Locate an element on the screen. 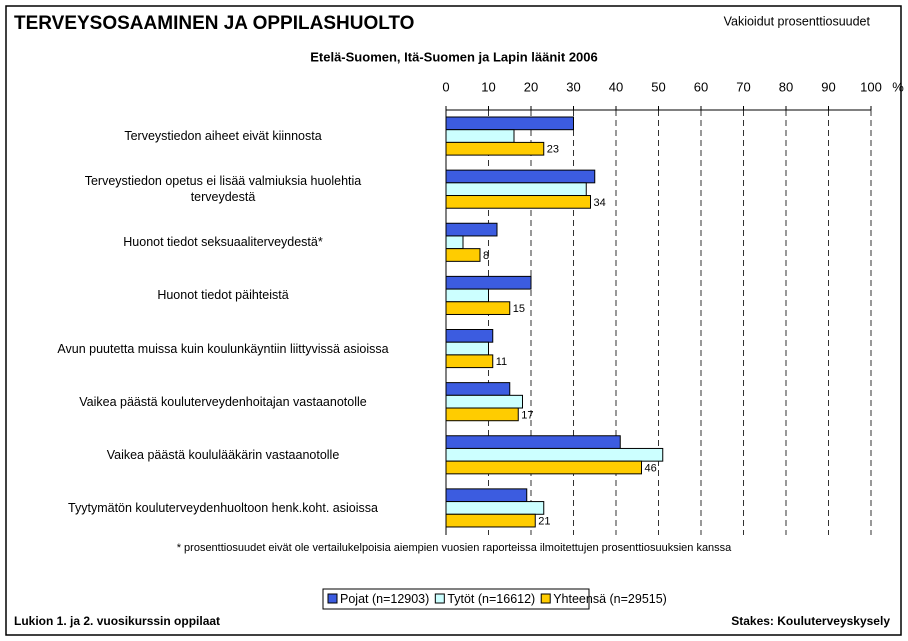 This screenshot has width=908, height=641. x-tick-label: 60 is located at coordinates (701, 86).